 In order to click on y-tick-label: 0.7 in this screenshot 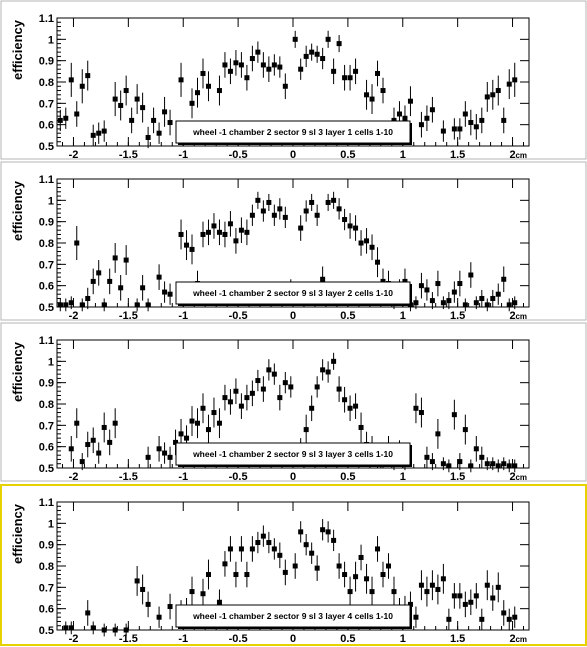, I will do `click(46, 265)`.